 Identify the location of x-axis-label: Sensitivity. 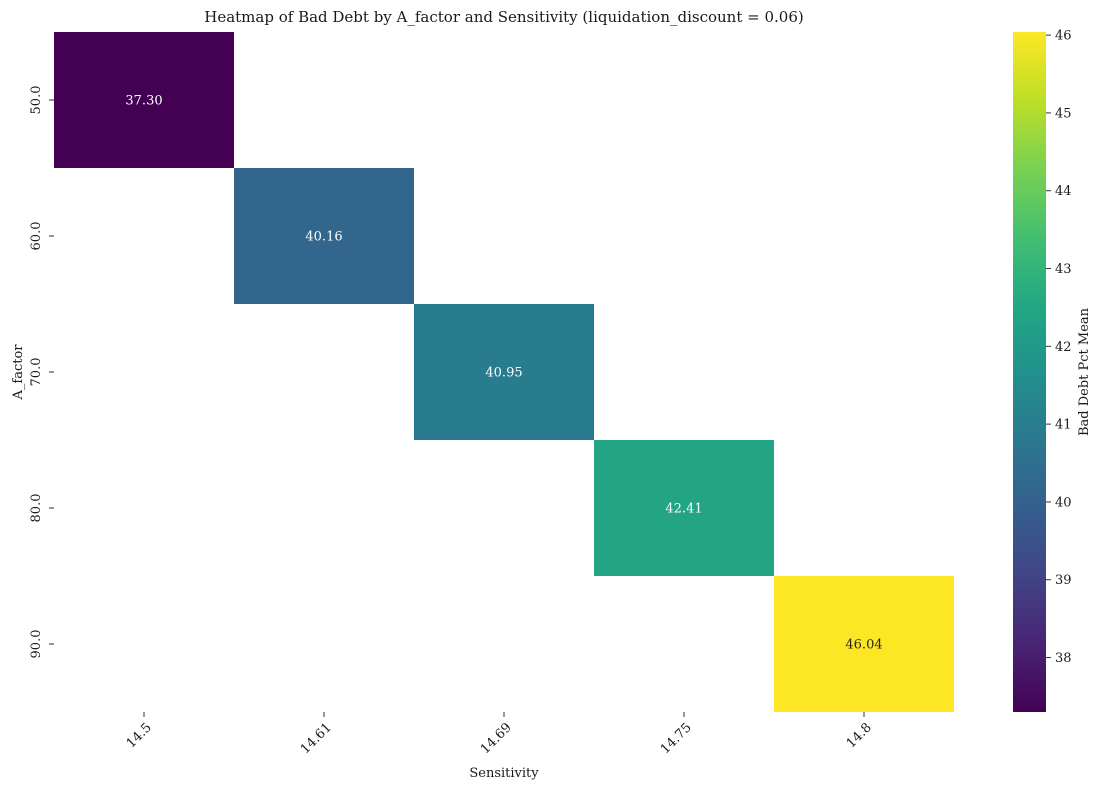
(504, 773).